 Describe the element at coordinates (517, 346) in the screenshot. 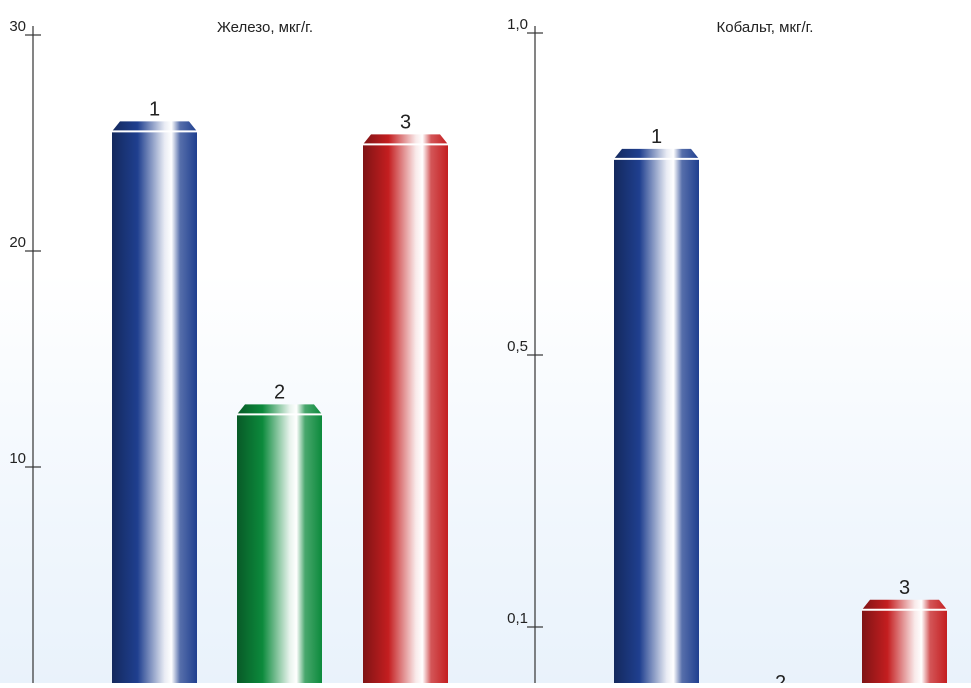

I see `y-tick-label: 0,5` at that location.